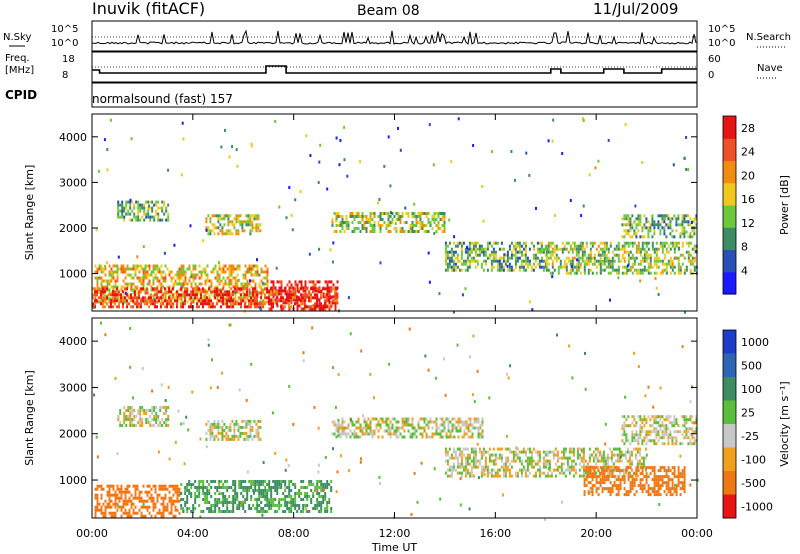 The height and width of the screenshot is (554, 800). Describe the element at coordinates (73, 480) in the screenshot. I see `velocity-ytick-label: 1000` at that location.